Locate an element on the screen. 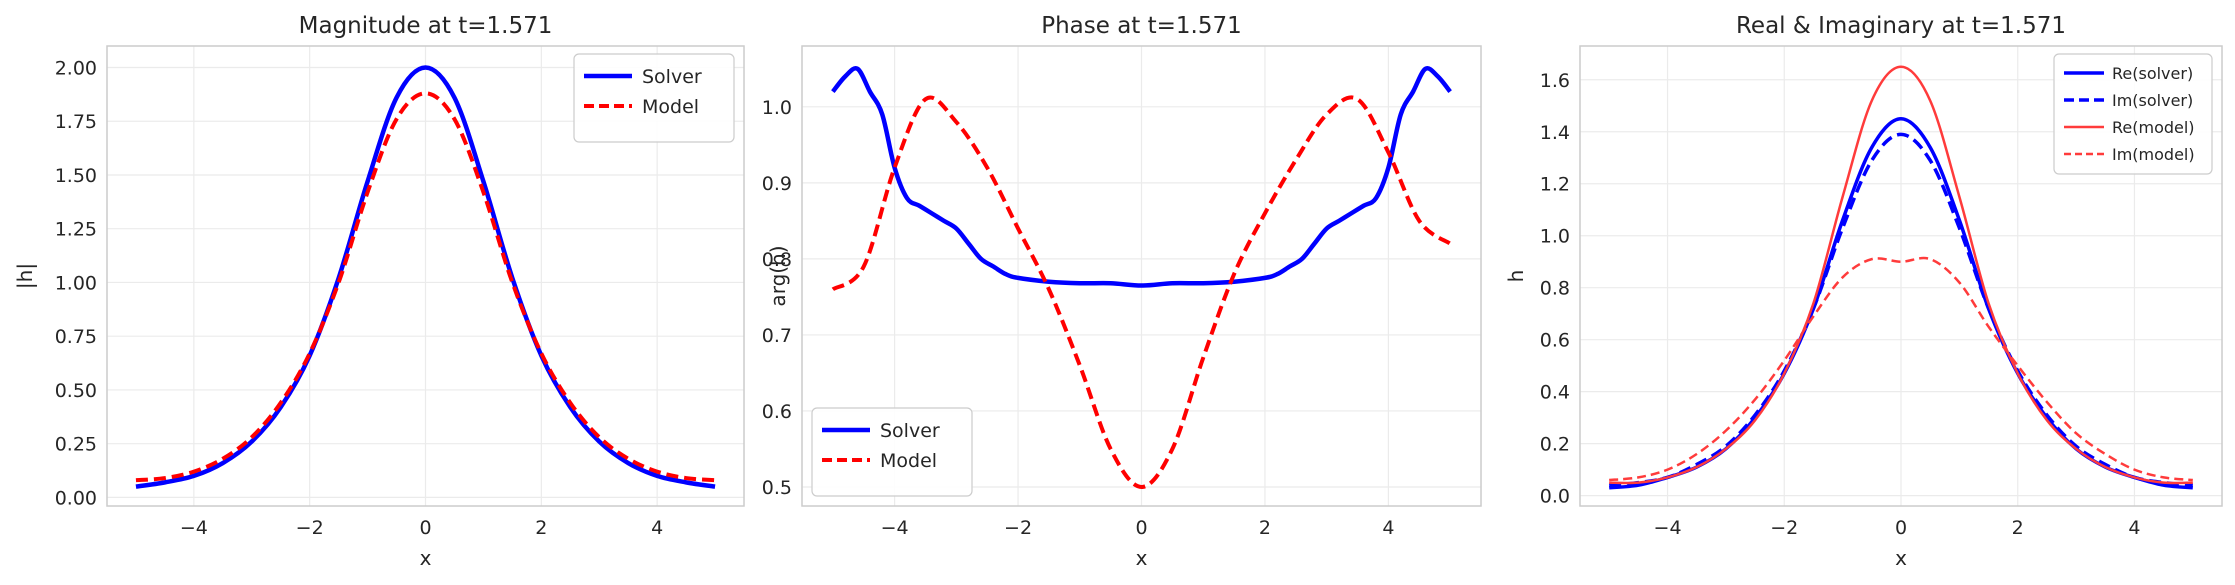  chart-title: Real & Imaginary at t=1.571 is located at coordinates (1901, 26).